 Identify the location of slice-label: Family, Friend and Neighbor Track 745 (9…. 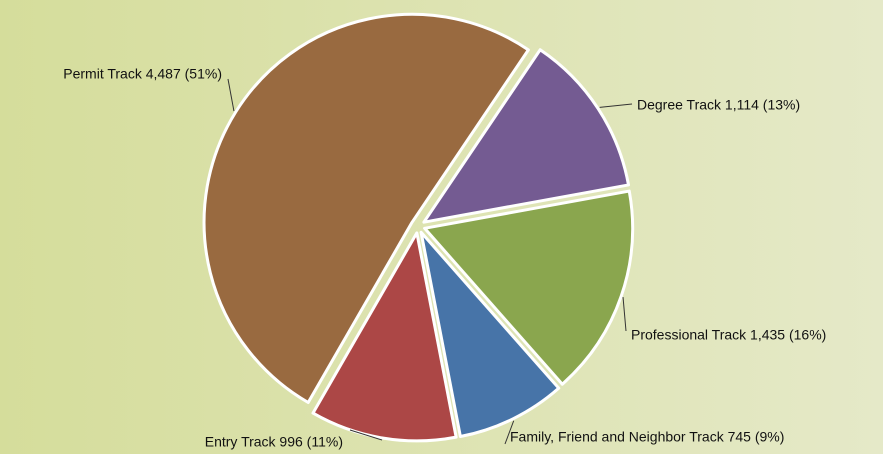
(647, 437).